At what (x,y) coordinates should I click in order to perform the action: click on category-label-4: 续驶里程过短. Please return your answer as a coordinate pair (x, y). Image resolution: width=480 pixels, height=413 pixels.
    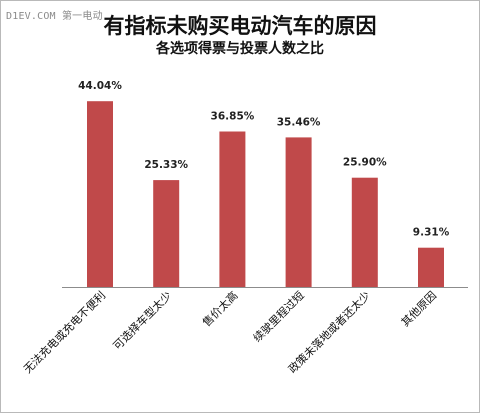
    Looking at the image, I should click on (278, 316).